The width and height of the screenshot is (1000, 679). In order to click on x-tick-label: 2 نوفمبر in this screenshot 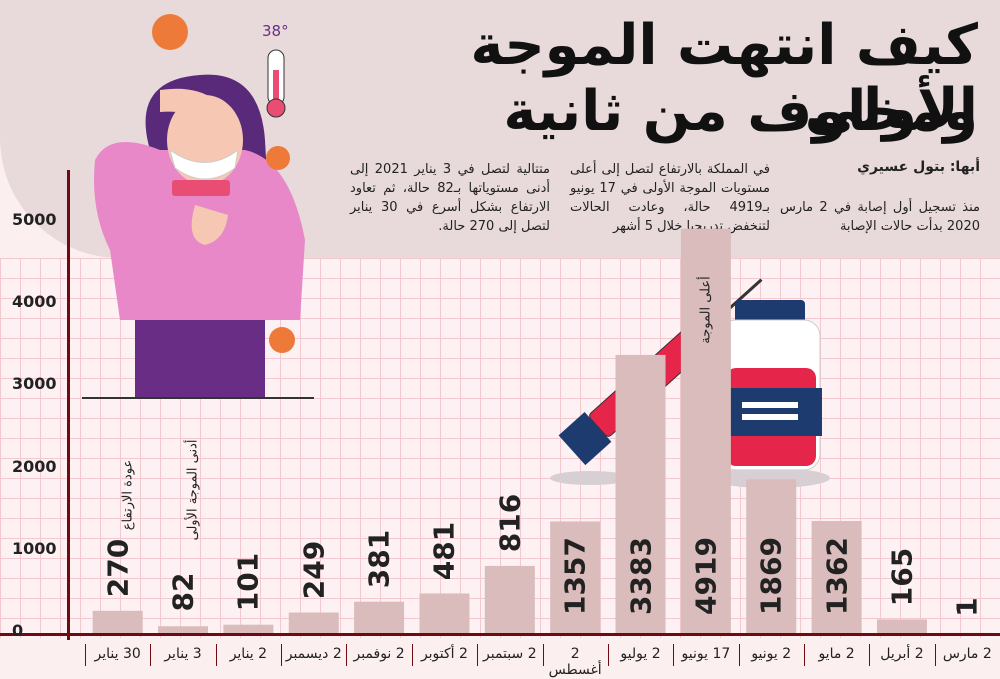, I will do `click(379, 654)`.